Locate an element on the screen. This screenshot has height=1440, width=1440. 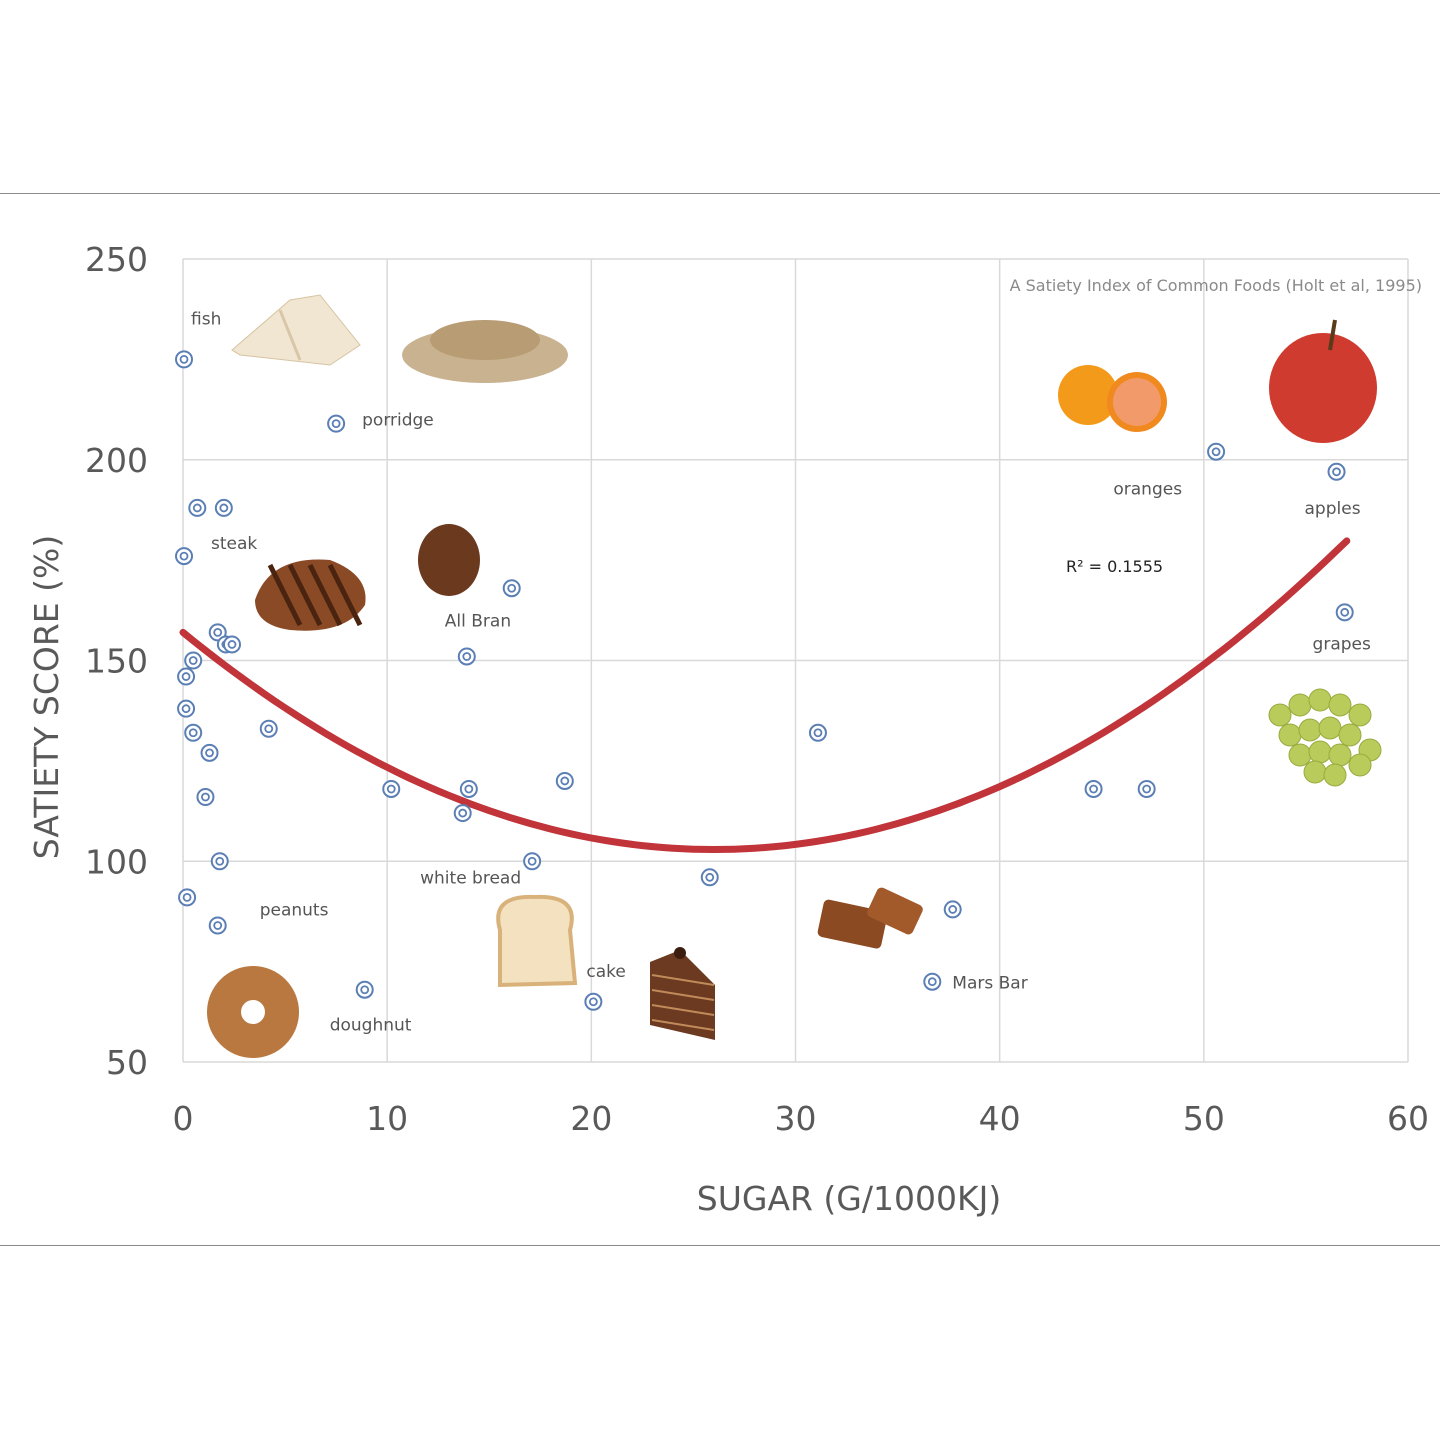
x-tick-label: 50 is located at coordinates (1204, 1118).